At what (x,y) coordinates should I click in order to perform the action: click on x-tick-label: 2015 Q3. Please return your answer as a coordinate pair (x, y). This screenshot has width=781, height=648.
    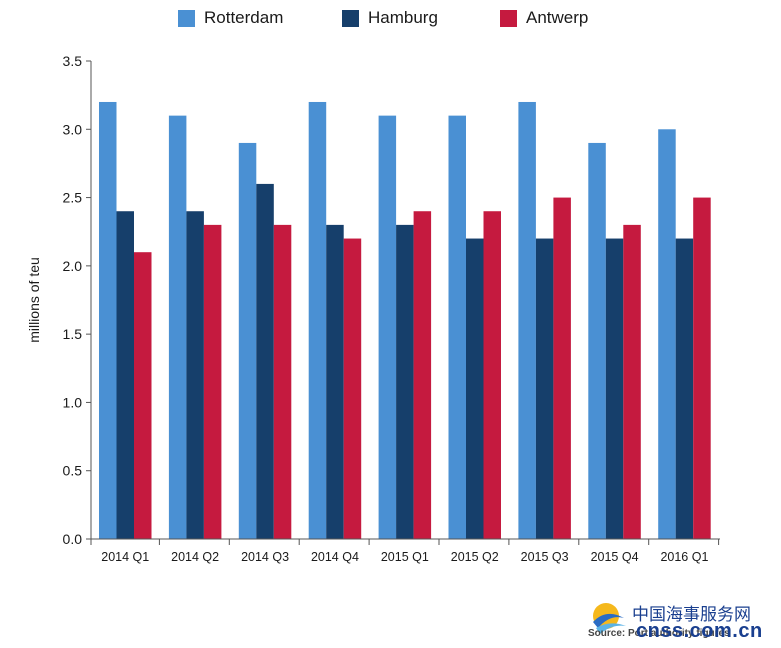
    Looking at the image, I should click on (545, 557).